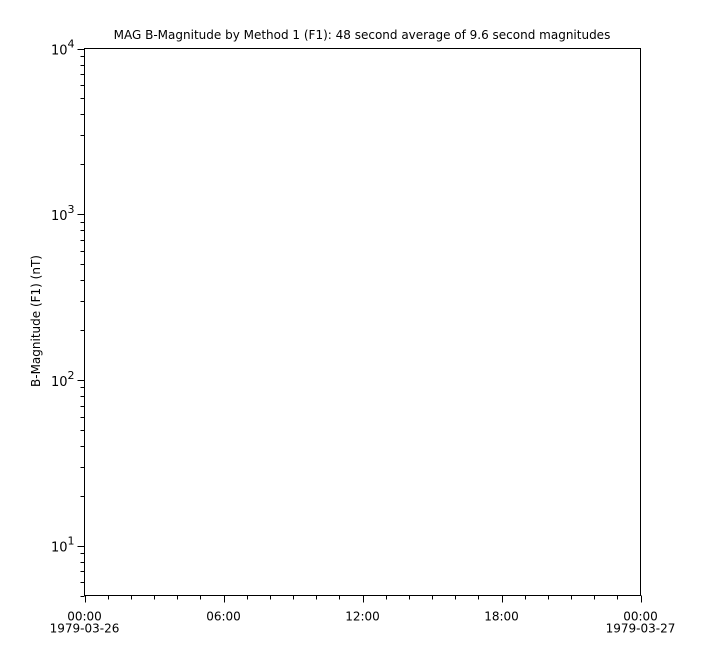  What do you see at coordinates (63, 379) in the screenshot?
I see `y-tick-label: 10²` at bounding box center [63, 379].